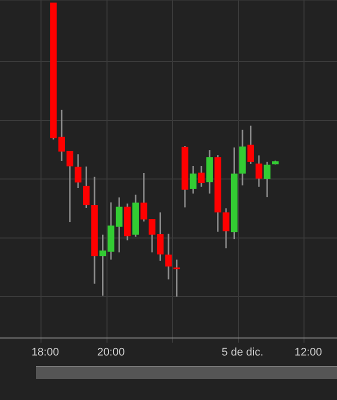 The width and height of the screenshot is (337, 400). What do you see at coordinates (45, 352) in the screenshot?
I see `x-tick-label: 18:00` at bounding box center [45, 352].